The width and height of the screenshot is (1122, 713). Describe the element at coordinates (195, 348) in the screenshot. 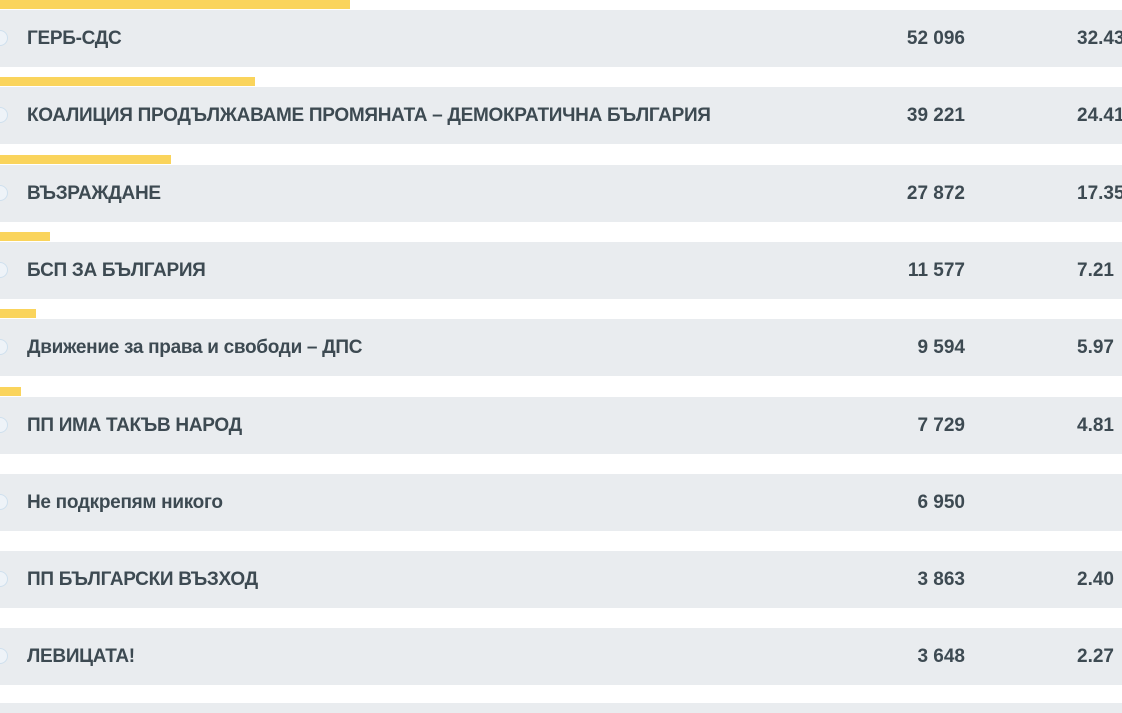

I see `party-name: Движение за права и свободи – ДПС` at that location.